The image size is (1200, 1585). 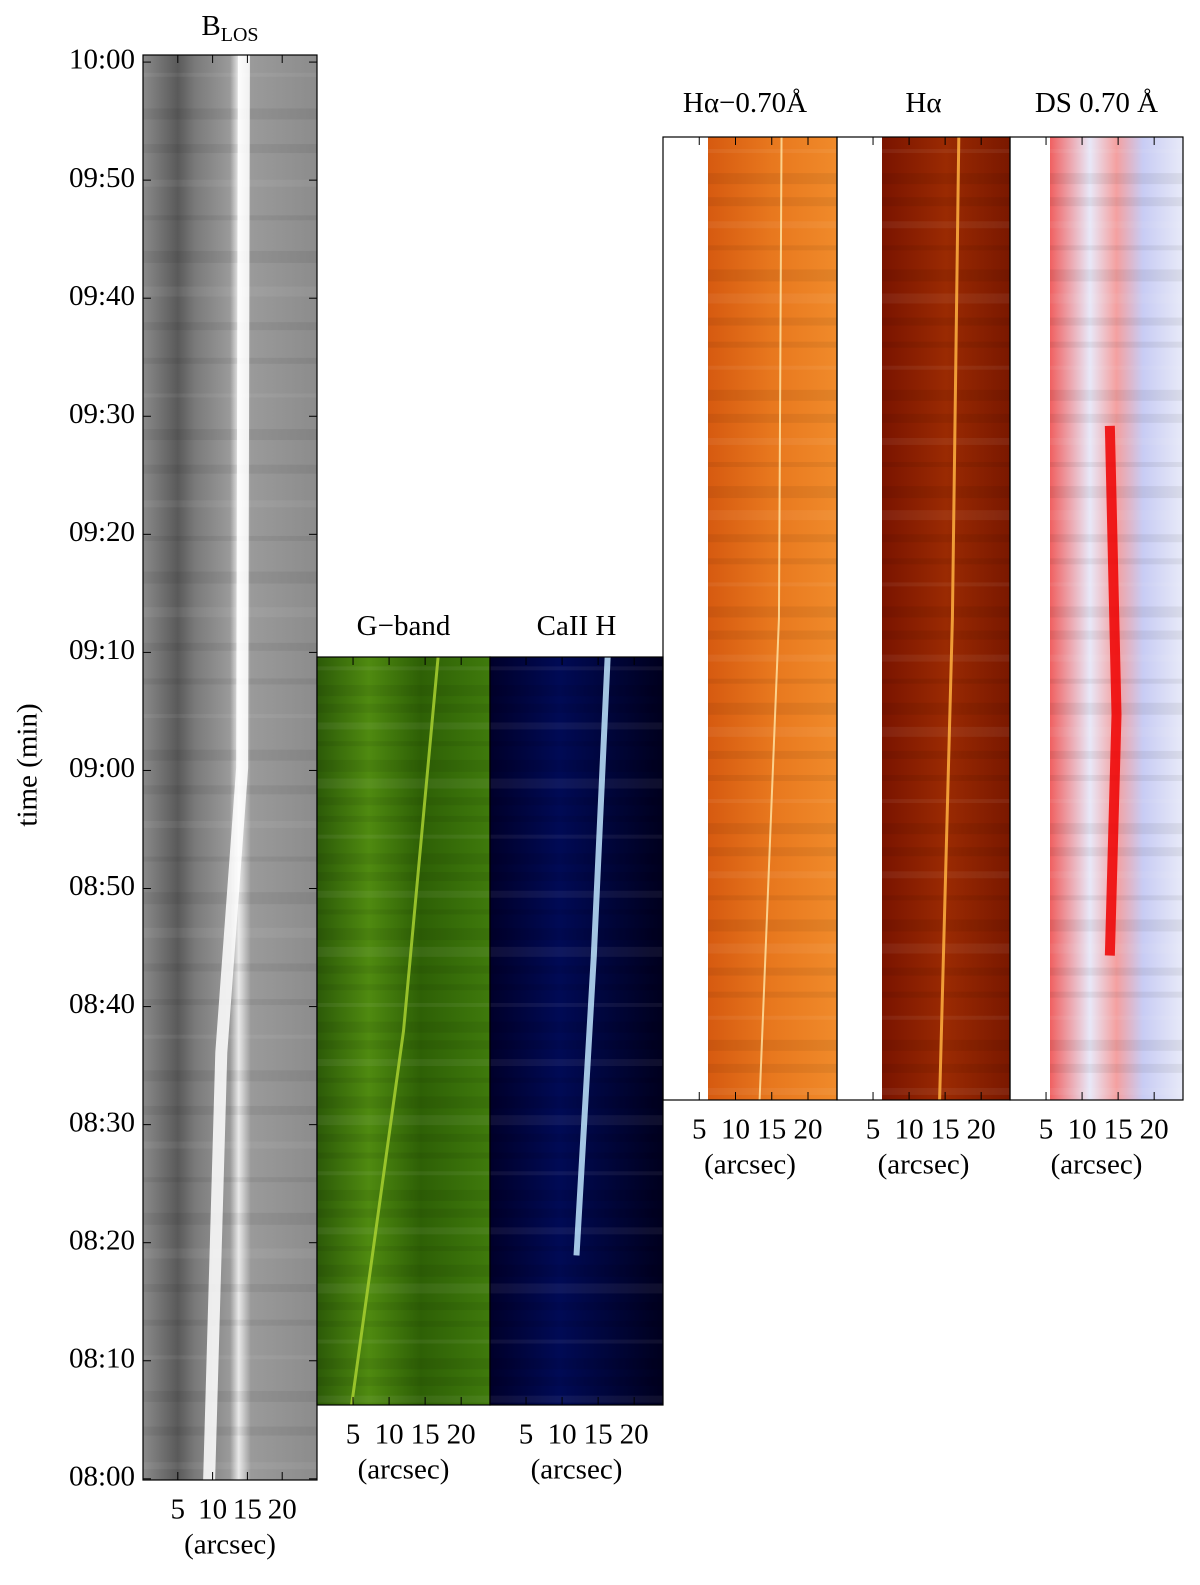 I want to click on panel-title-text: DS 0.70 Å, so click(x=1096, y=103).